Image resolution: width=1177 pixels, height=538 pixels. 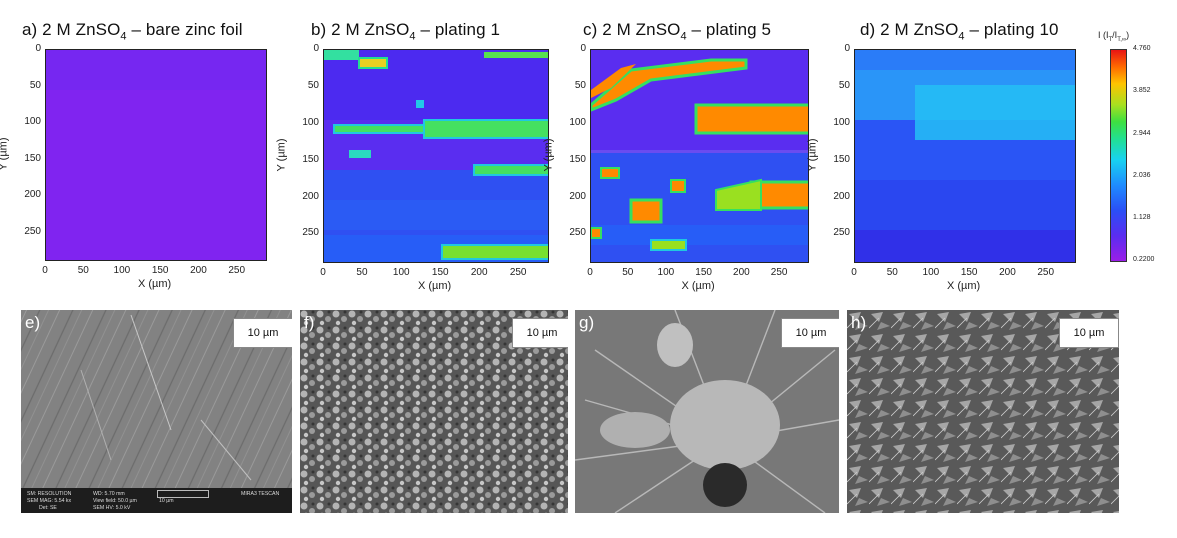 What do you see at coordinates (699, 156) in the screenshot?
I see `map-c` at bounding box center [699, 156].